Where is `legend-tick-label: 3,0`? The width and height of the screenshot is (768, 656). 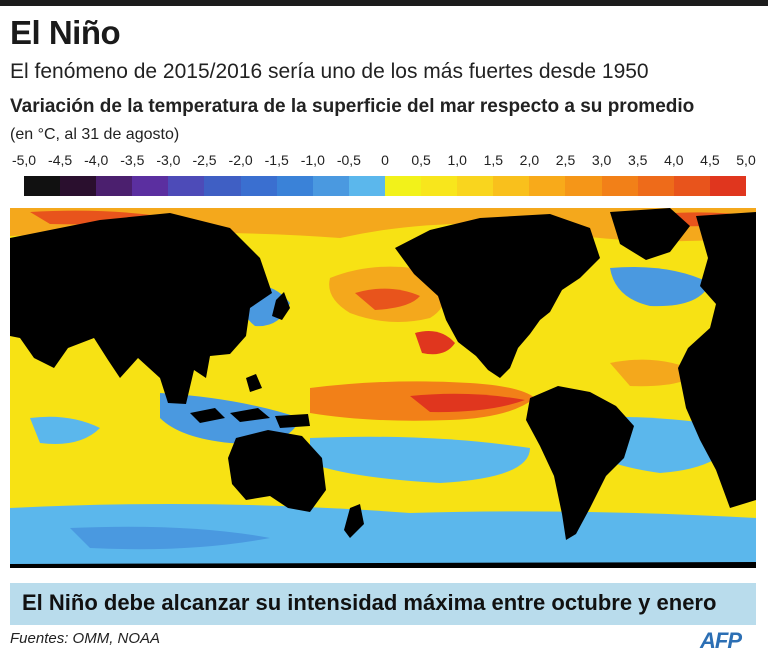 legend-tick-label: 3,0 is located at coordinates (601, 160).